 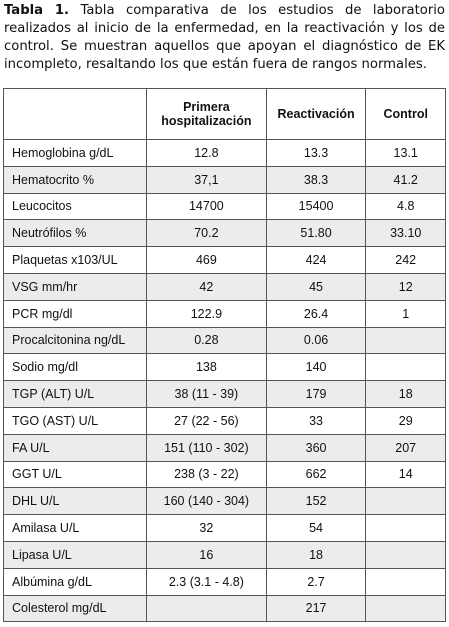 I want to click on cell: 424, so click(x=316, y=260).